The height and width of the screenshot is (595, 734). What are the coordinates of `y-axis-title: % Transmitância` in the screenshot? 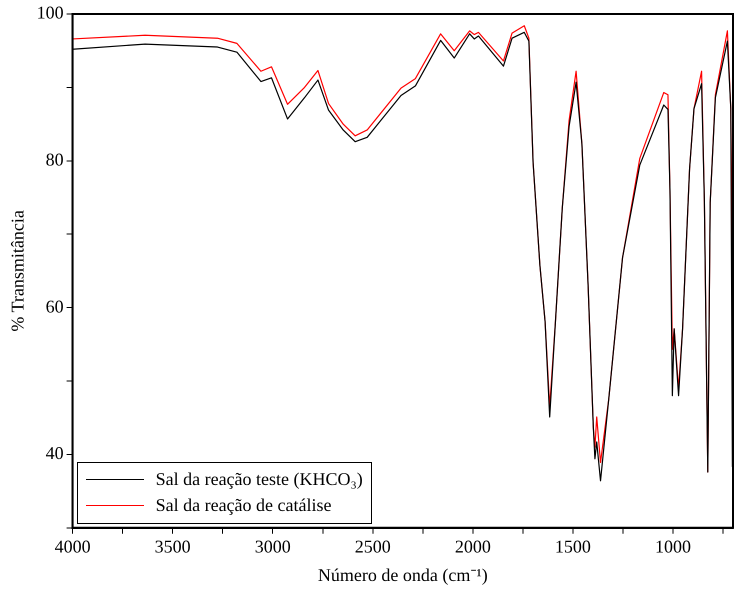 It's located at (18, 271).